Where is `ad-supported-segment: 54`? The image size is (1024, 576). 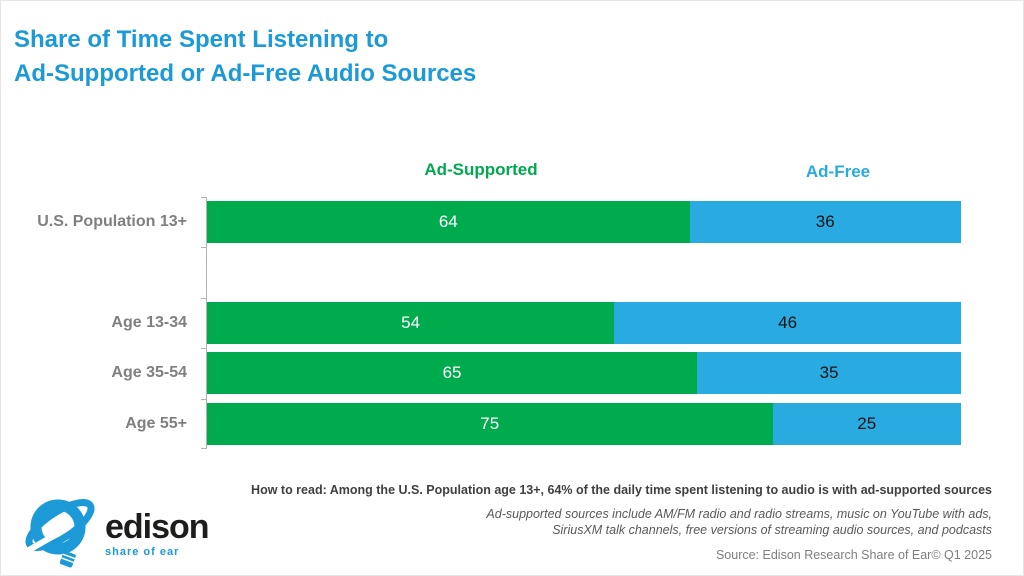
ad-supported-segment: 54 is located at coordinates (411, 322).